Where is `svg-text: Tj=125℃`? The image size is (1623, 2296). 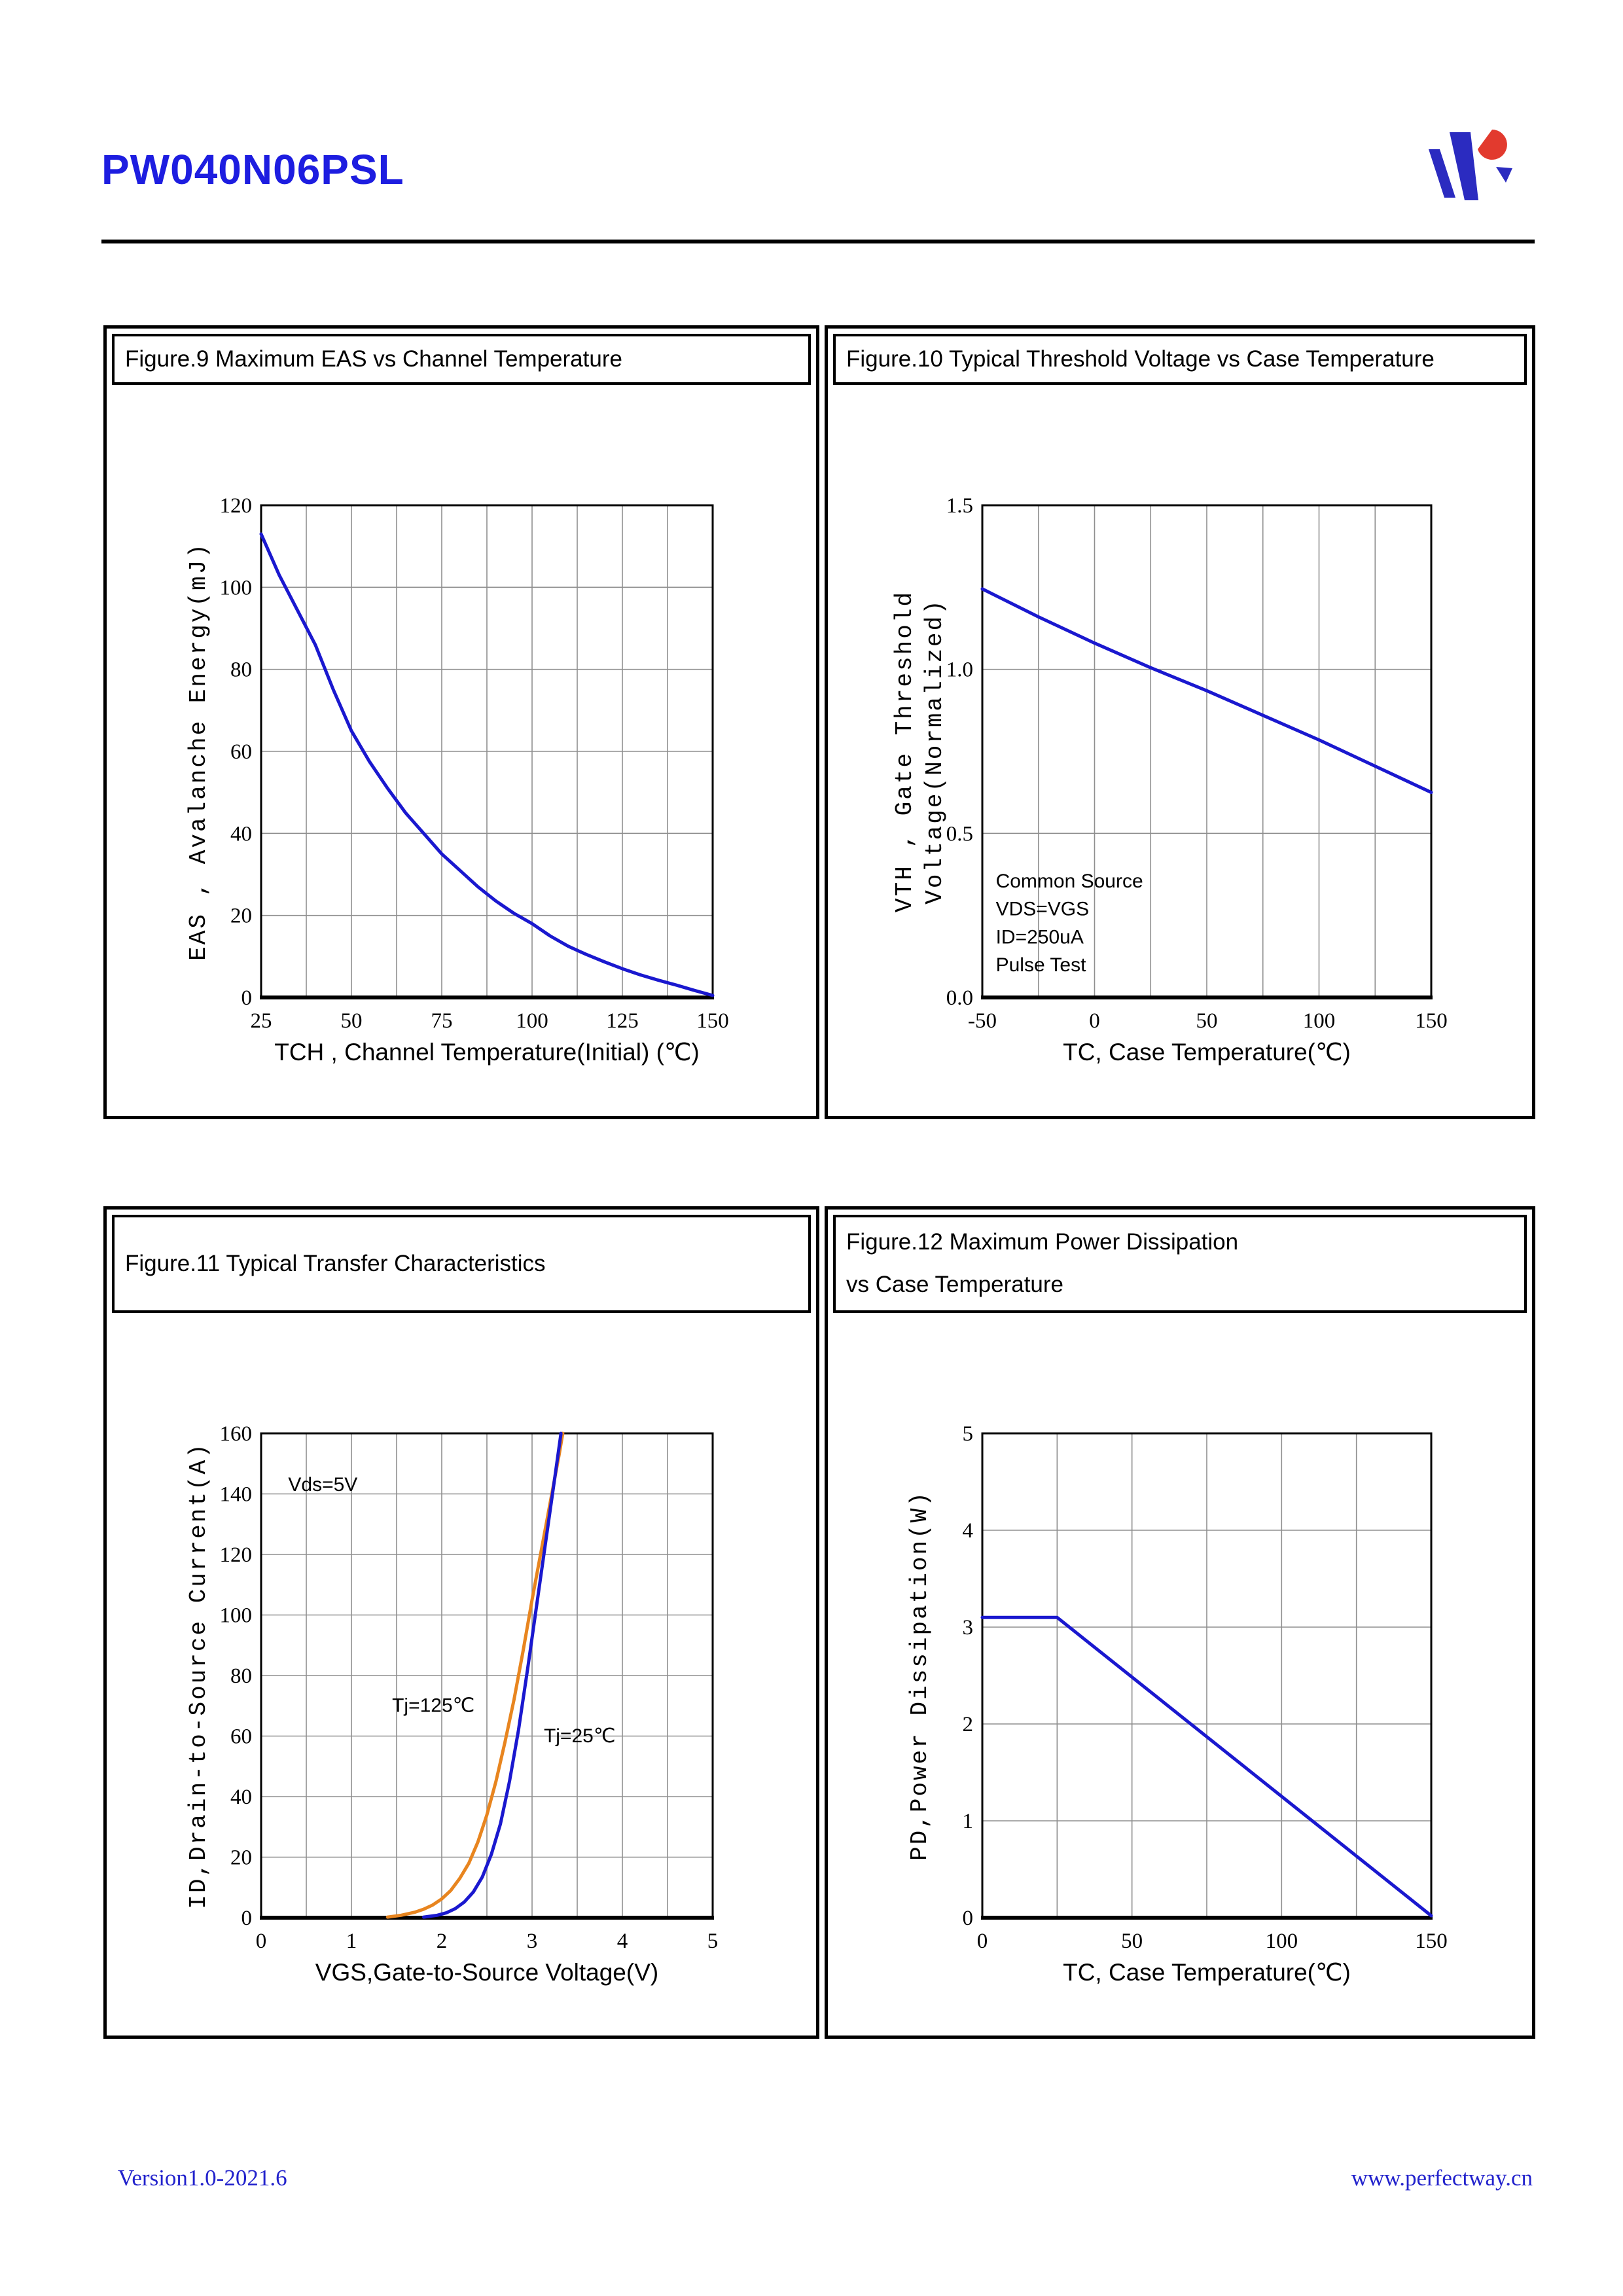
svg-text: Tj=125℃ is located at coordinates (433, 1706).